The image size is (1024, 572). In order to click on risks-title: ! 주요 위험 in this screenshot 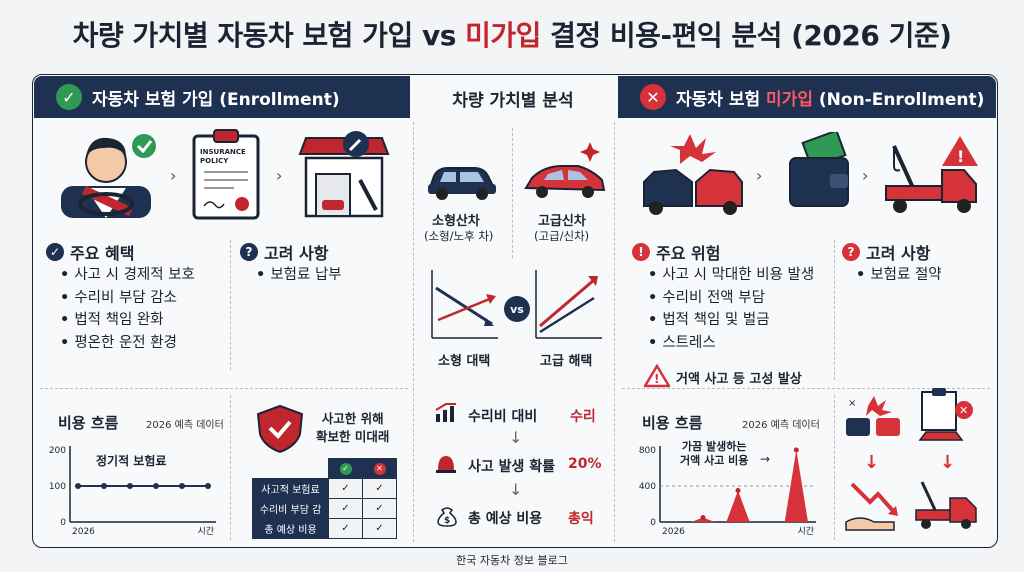, I will do `click(676, 252)`.